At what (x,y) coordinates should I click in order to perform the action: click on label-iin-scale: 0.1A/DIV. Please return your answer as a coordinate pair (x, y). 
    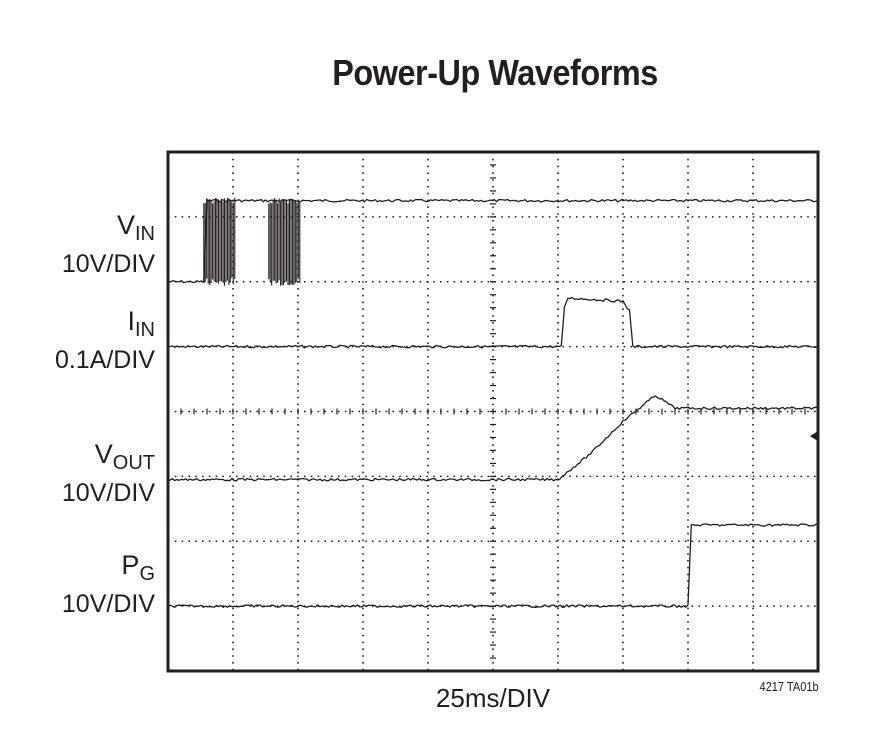
    Looking at the image, I should click on (104, 360).